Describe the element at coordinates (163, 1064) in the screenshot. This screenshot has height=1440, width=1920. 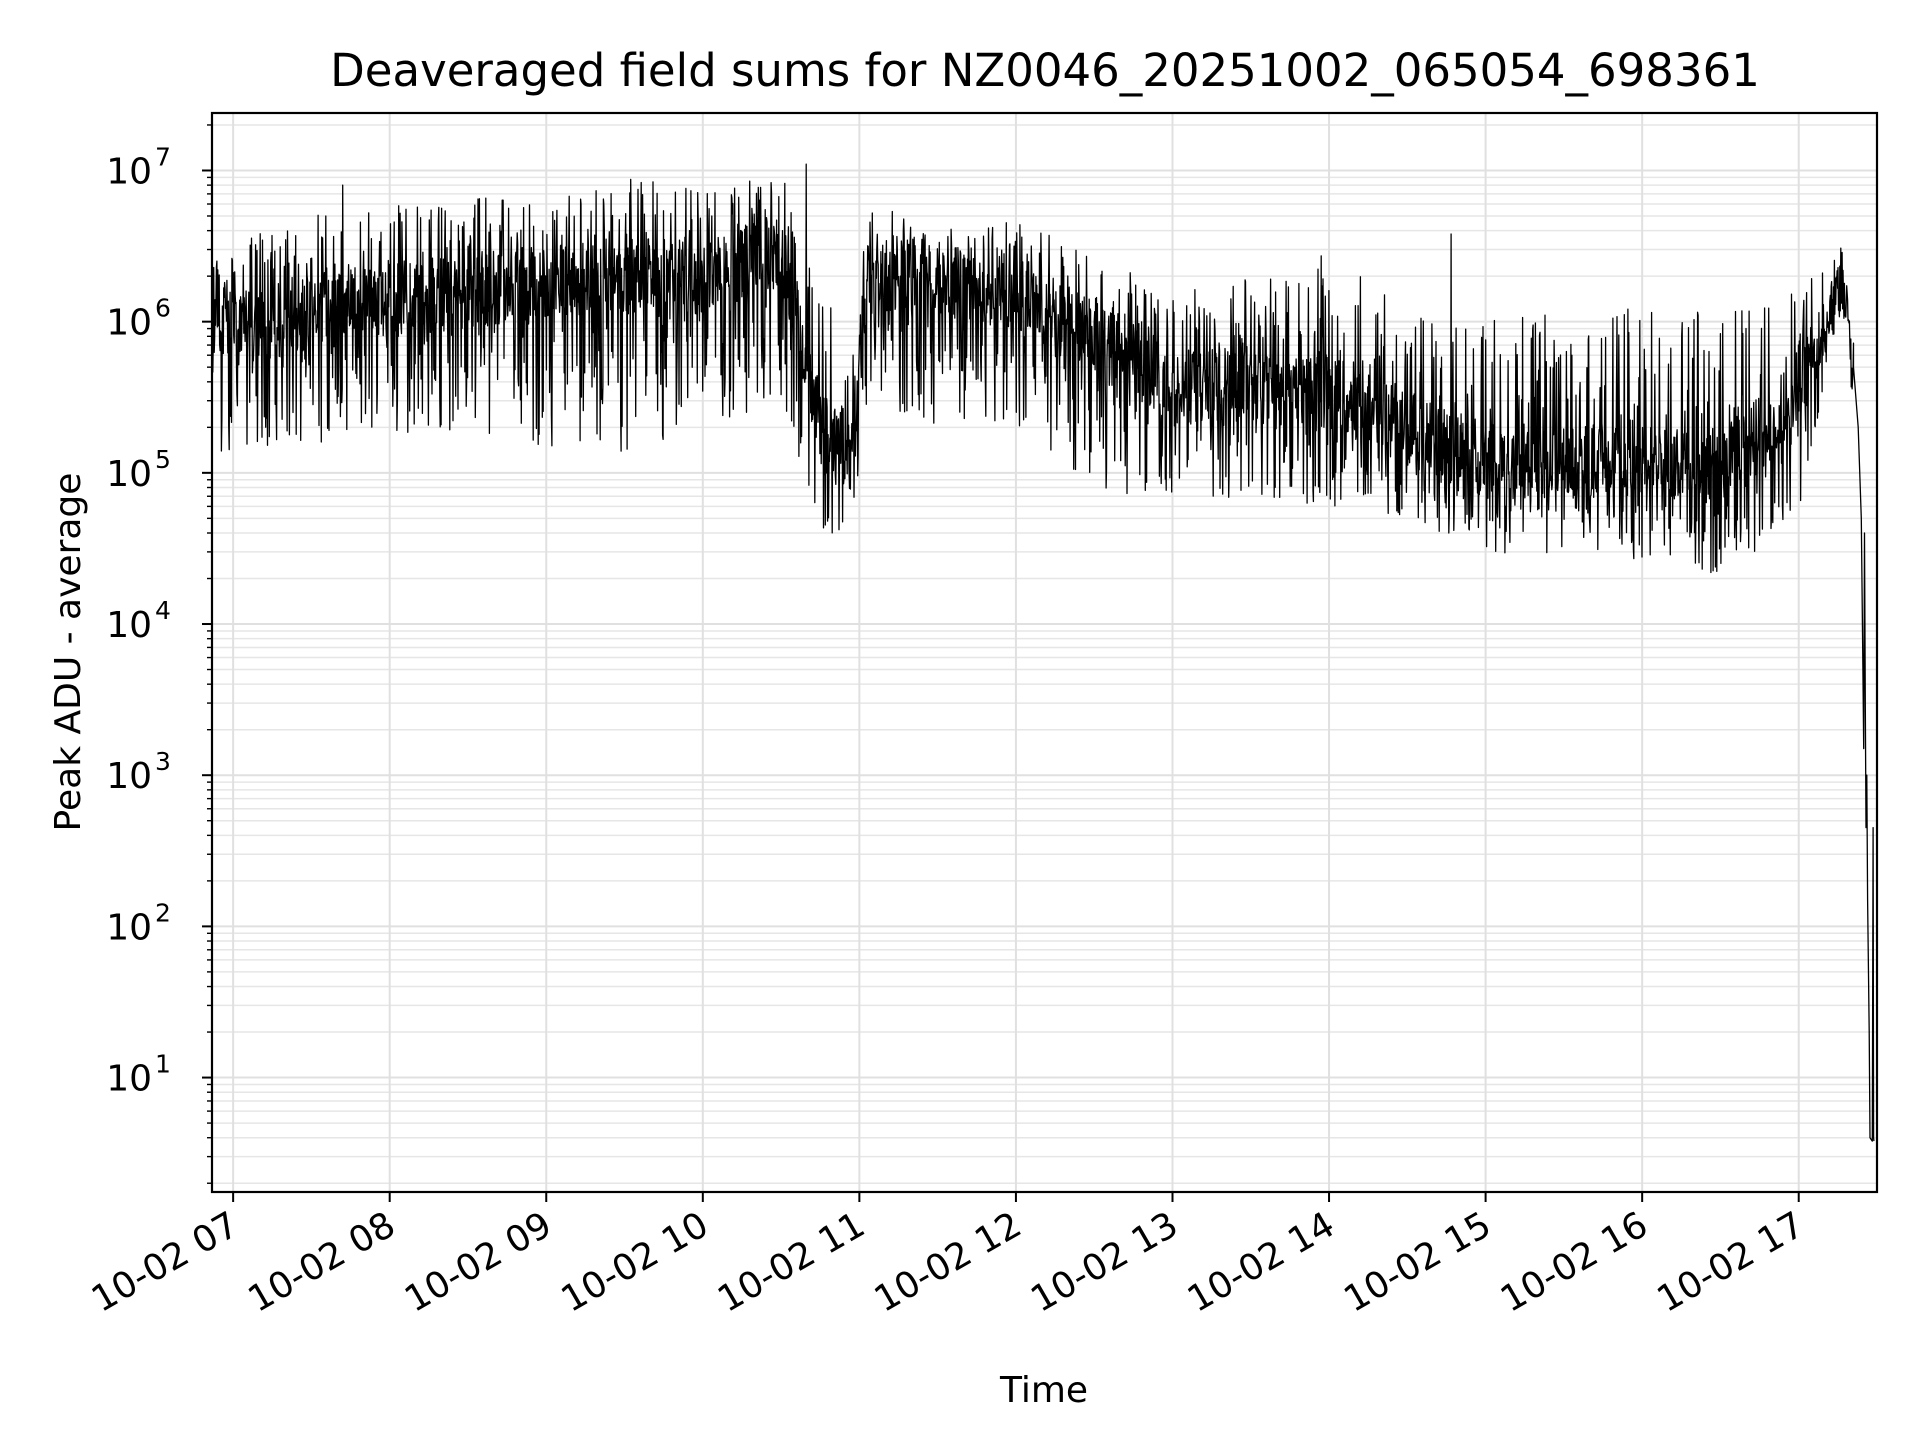
I see `y-tick-exponent: 1` at that location.